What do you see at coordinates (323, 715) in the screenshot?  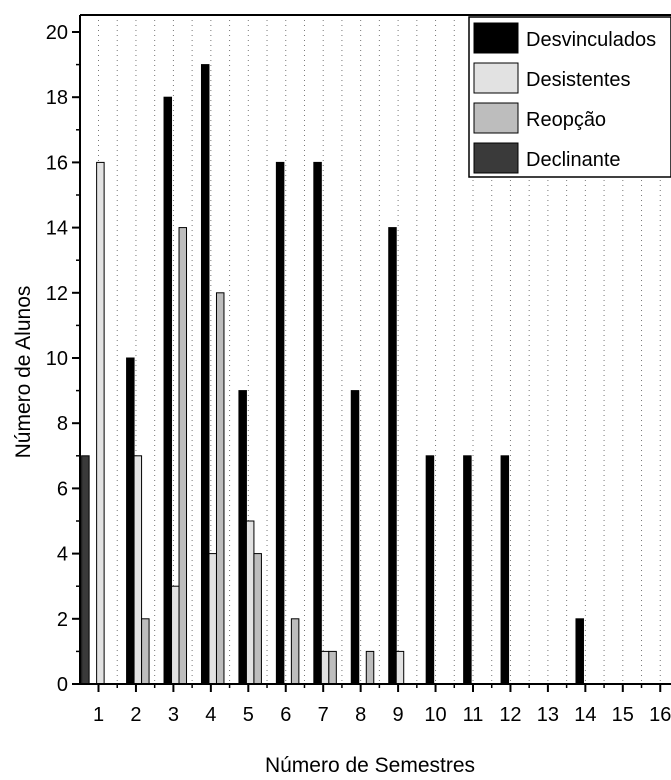 I see `x-tick-label: 7` at bounding box center [323, 715].